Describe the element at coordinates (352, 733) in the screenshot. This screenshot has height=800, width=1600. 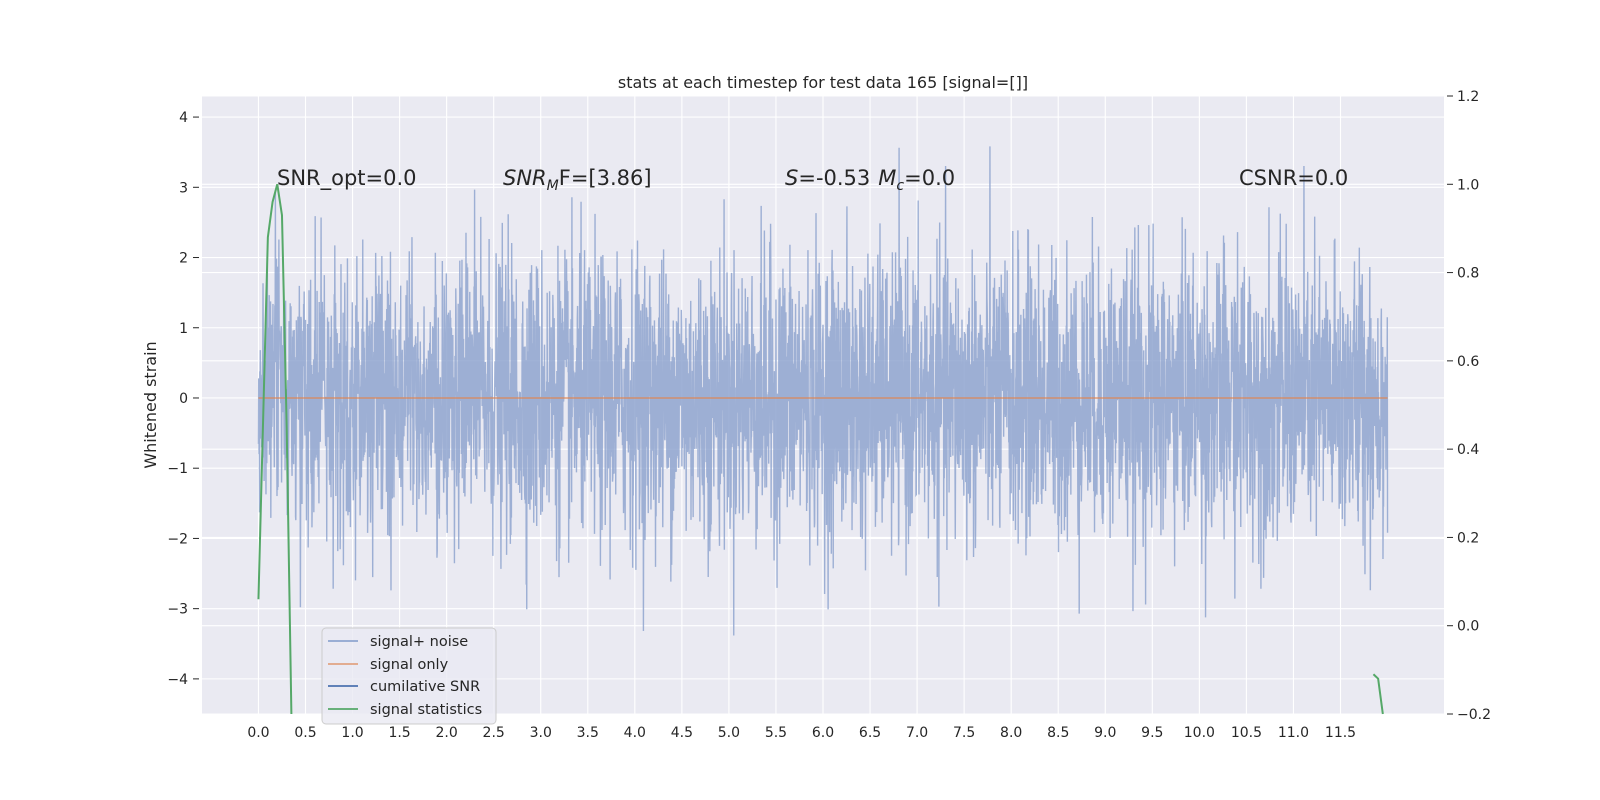
I see `x-tick-label: 1.0` at that location.